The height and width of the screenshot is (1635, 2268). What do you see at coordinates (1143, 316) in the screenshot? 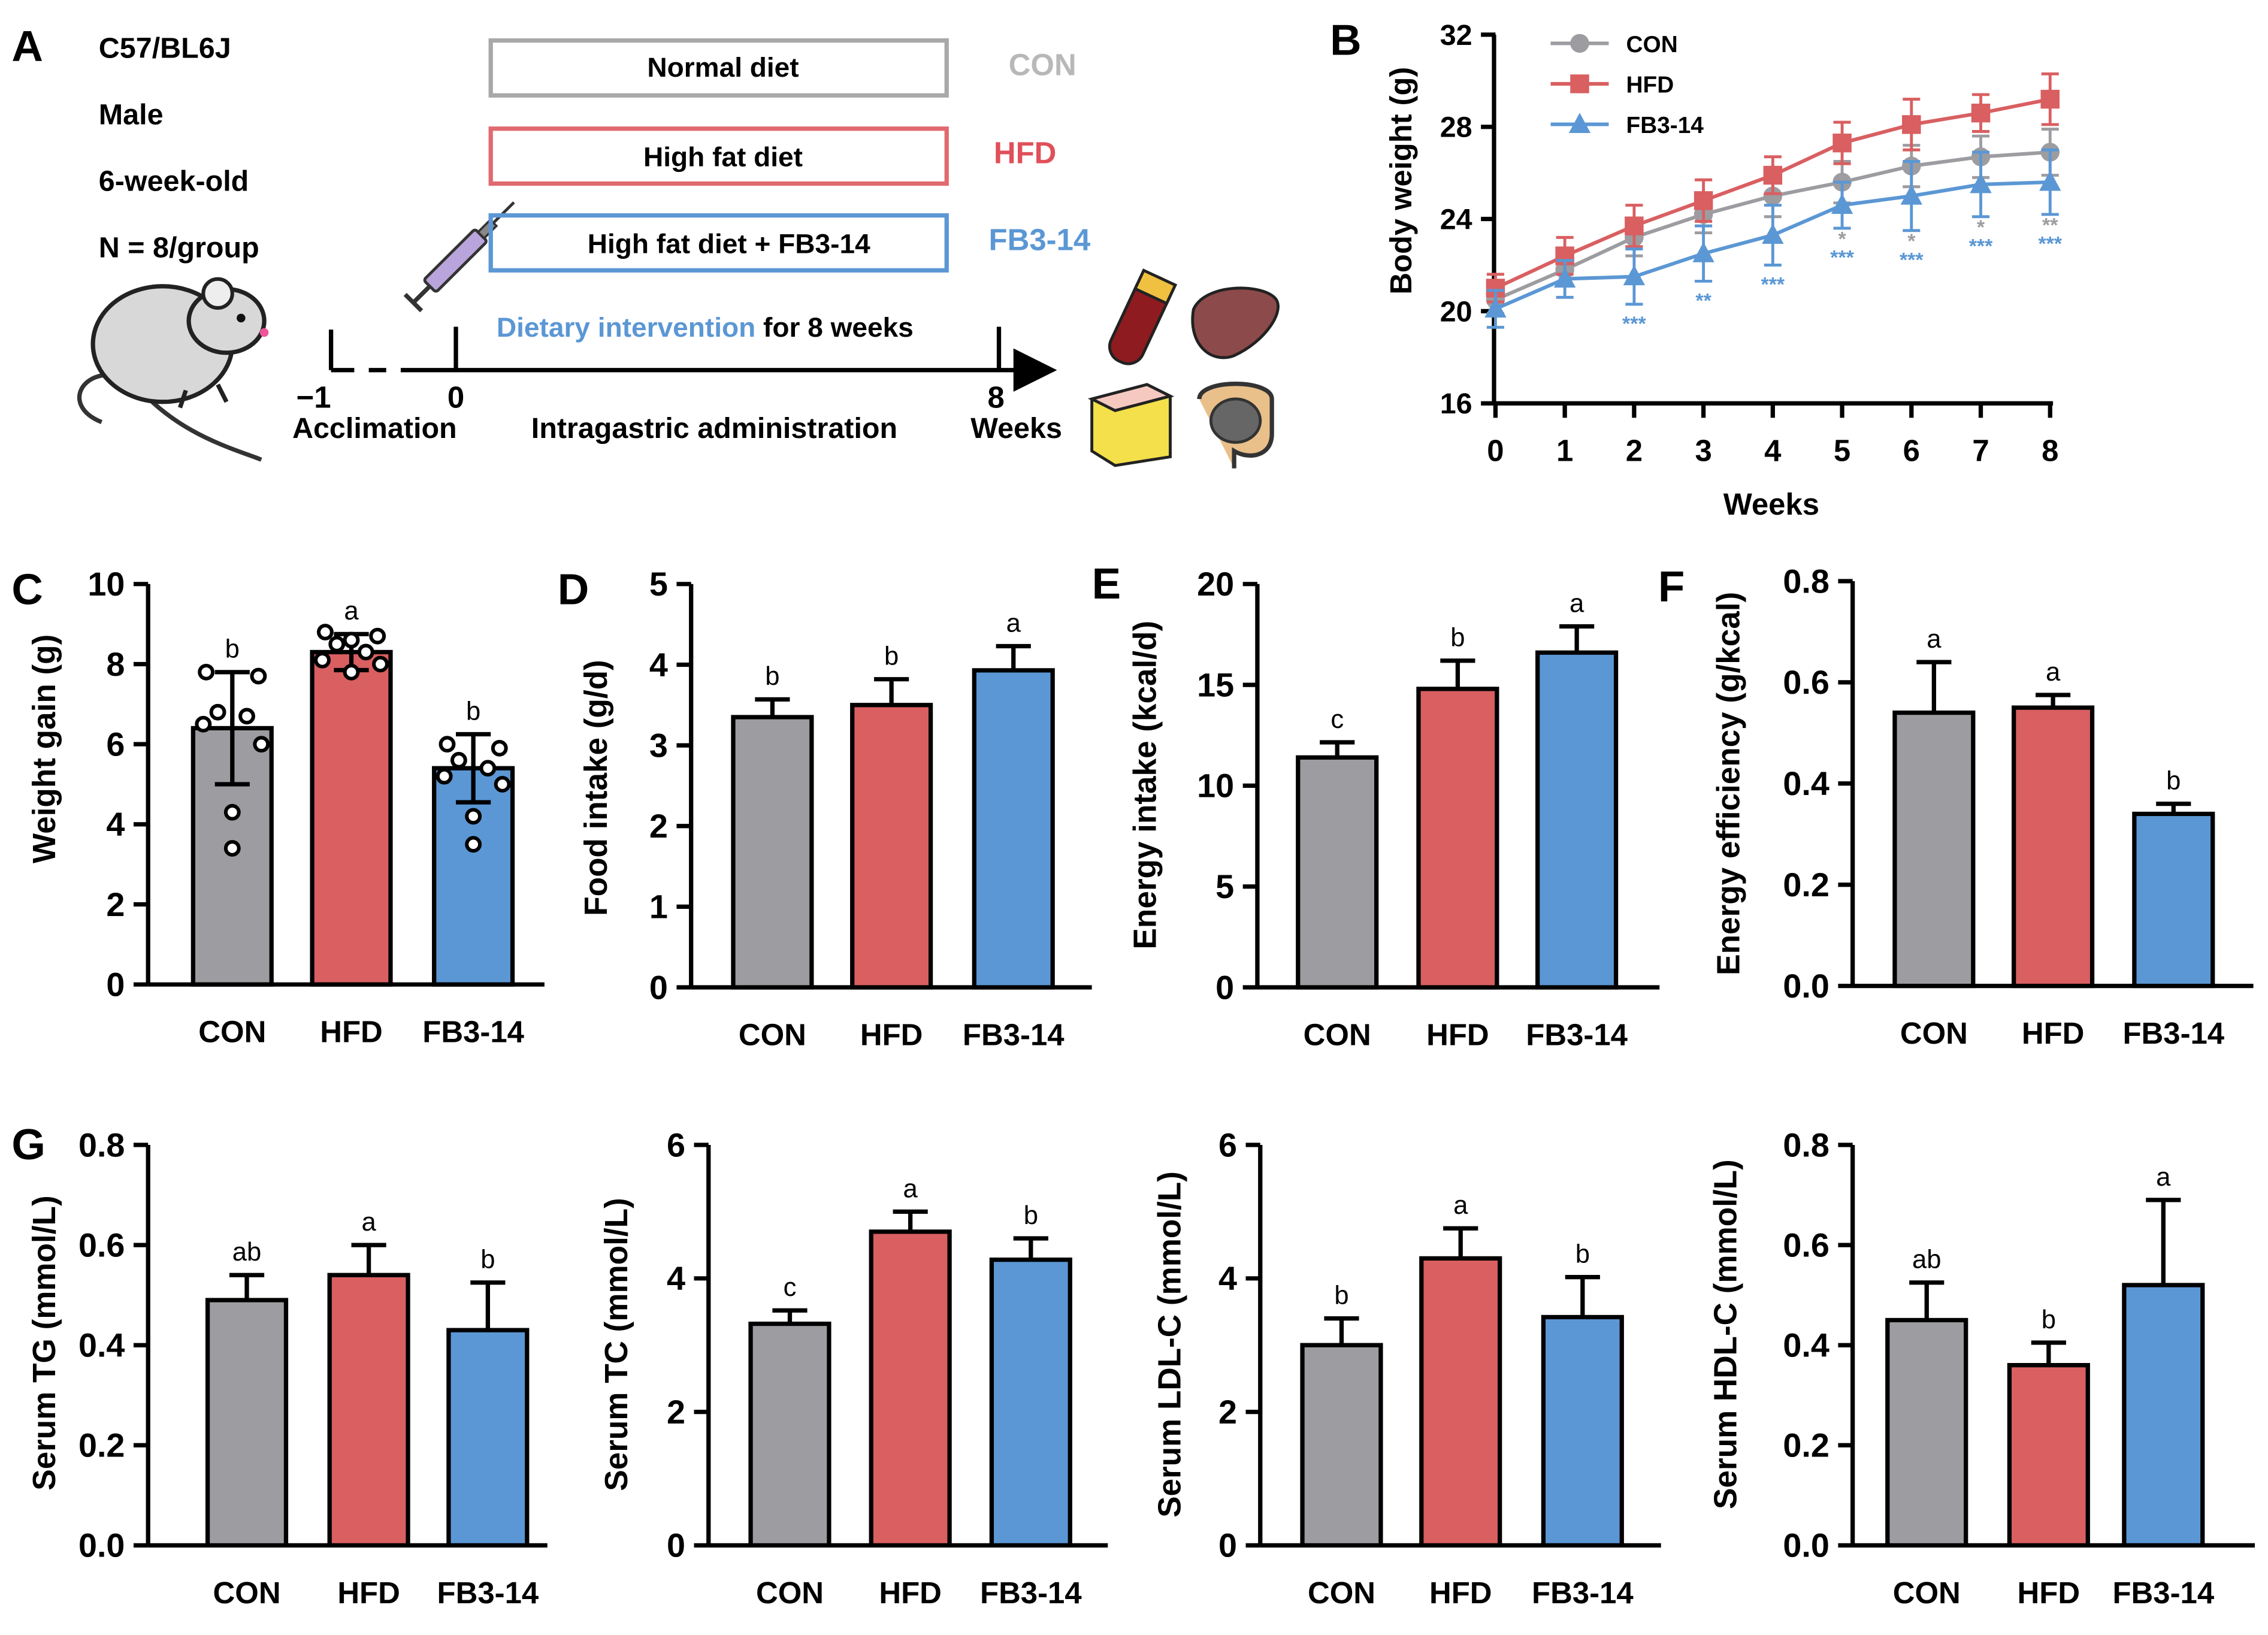
I see `blood-tube-icon` at bounding box center [1143, 316].